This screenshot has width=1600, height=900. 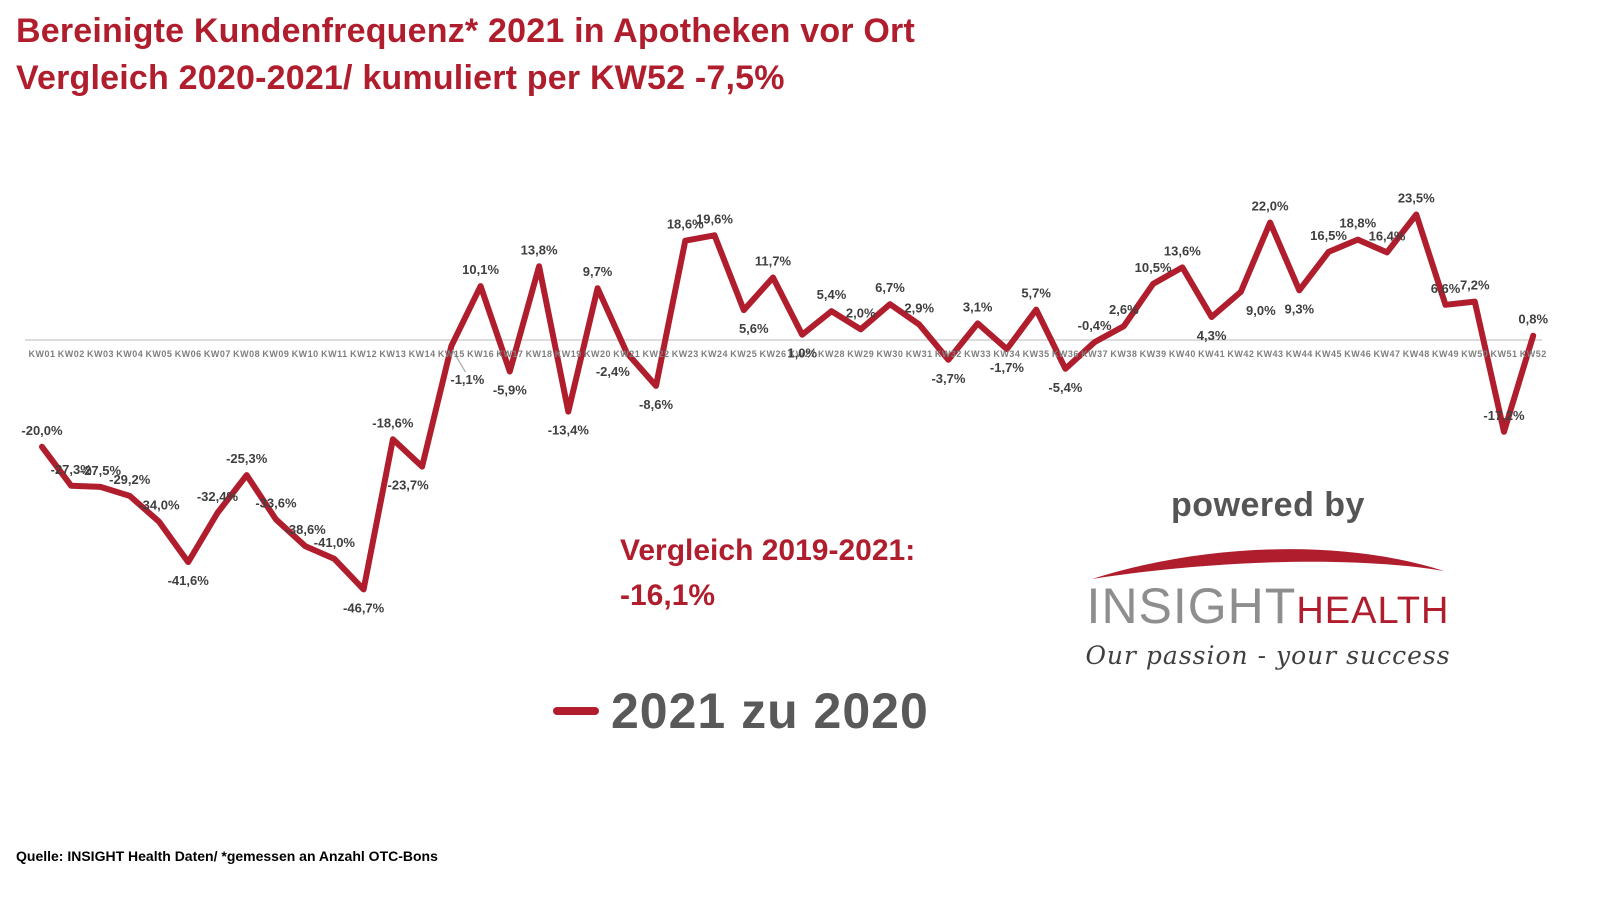 I want to click on data-label-KW15: -1,1%, so click(x=467, y=379).